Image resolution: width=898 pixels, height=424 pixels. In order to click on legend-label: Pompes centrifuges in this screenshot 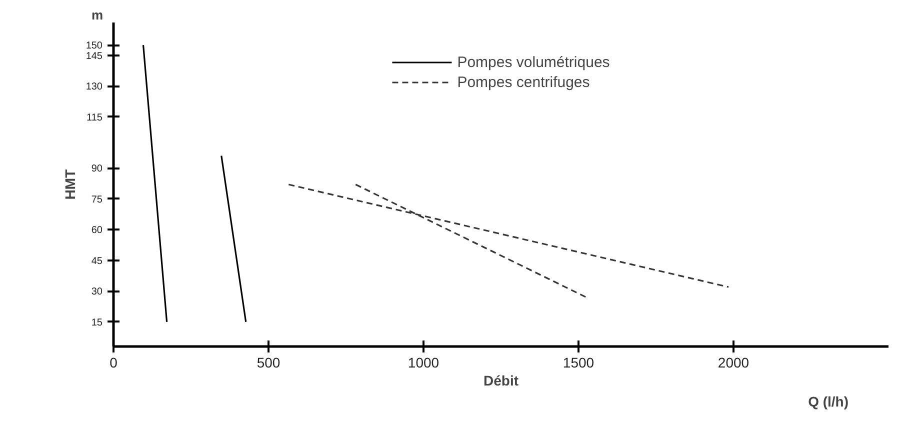, I will do `click(523, 82)`.